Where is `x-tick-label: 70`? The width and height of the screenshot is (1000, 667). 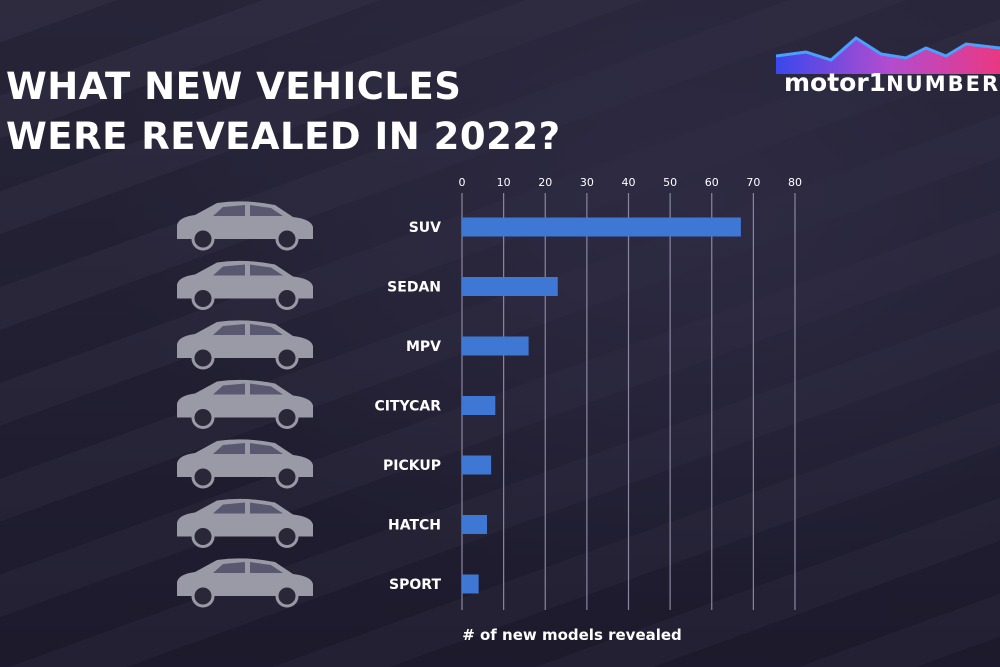
x-tick-label: 70 is located at coordinates (753, 182).